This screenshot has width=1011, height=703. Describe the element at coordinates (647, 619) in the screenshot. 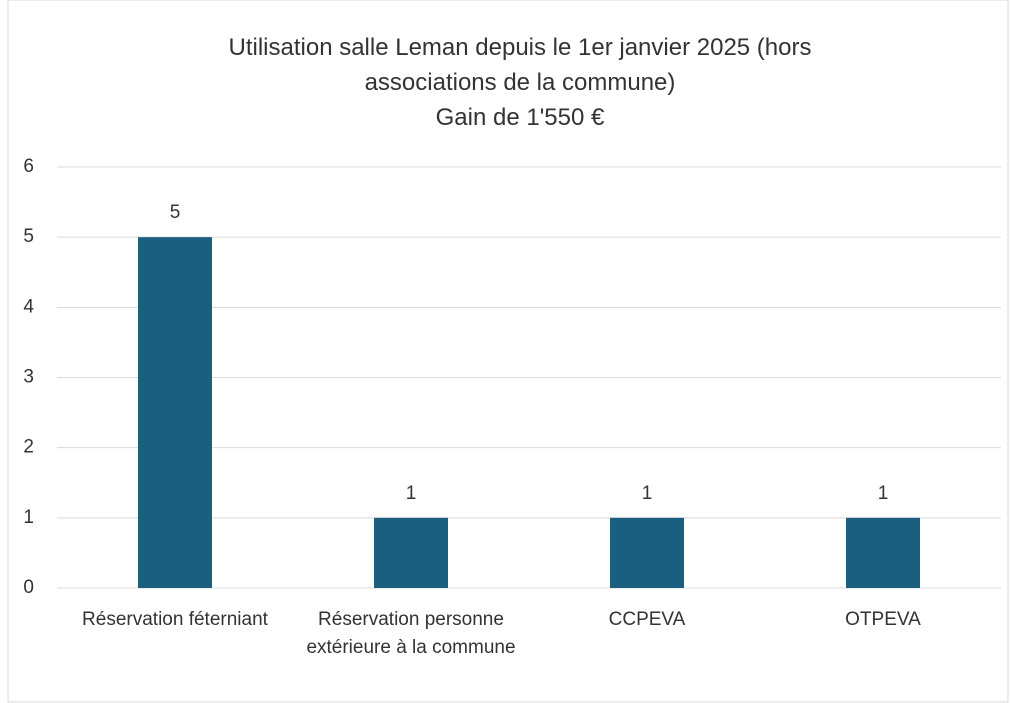

I see `x-tick-label: CCPEVA` at that location.